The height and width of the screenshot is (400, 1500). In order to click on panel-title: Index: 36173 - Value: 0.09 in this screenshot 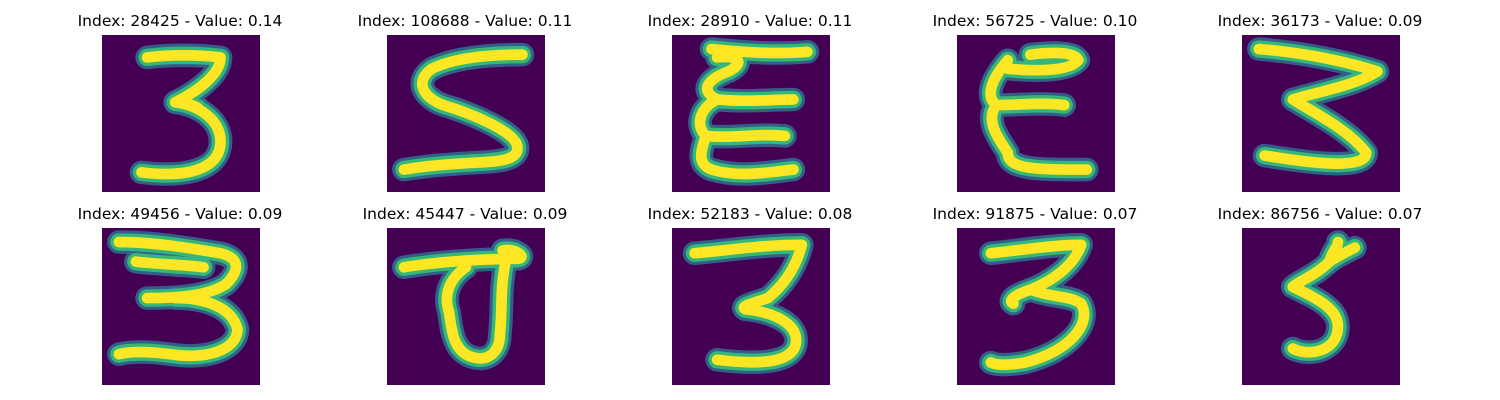, I will do `click(1320, 21)`.